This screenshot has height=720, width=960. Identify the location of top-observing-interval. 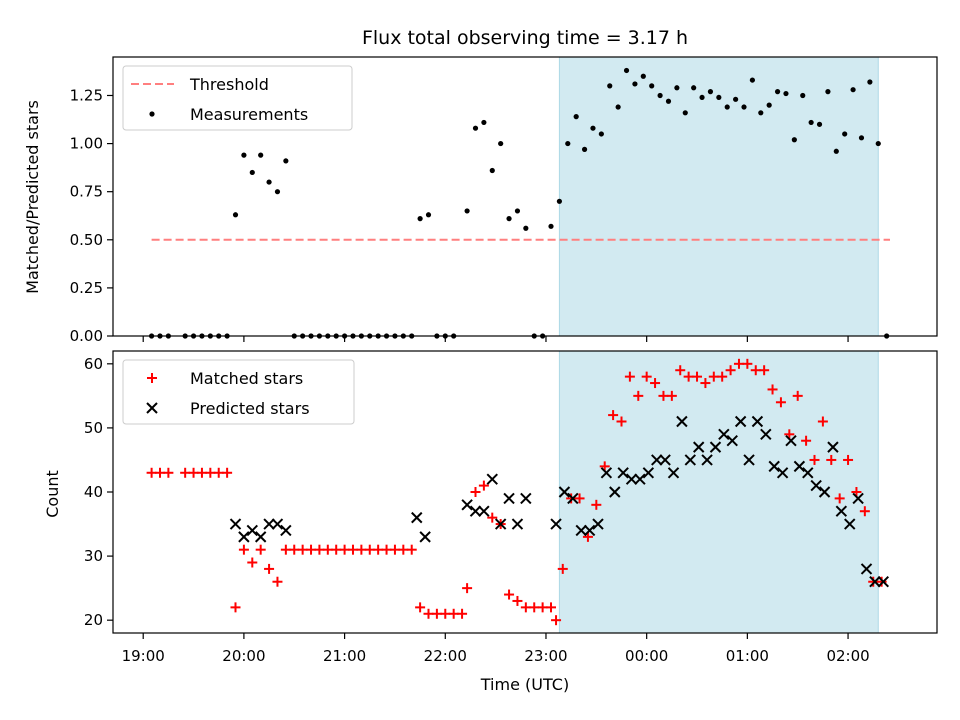
(718, 196).